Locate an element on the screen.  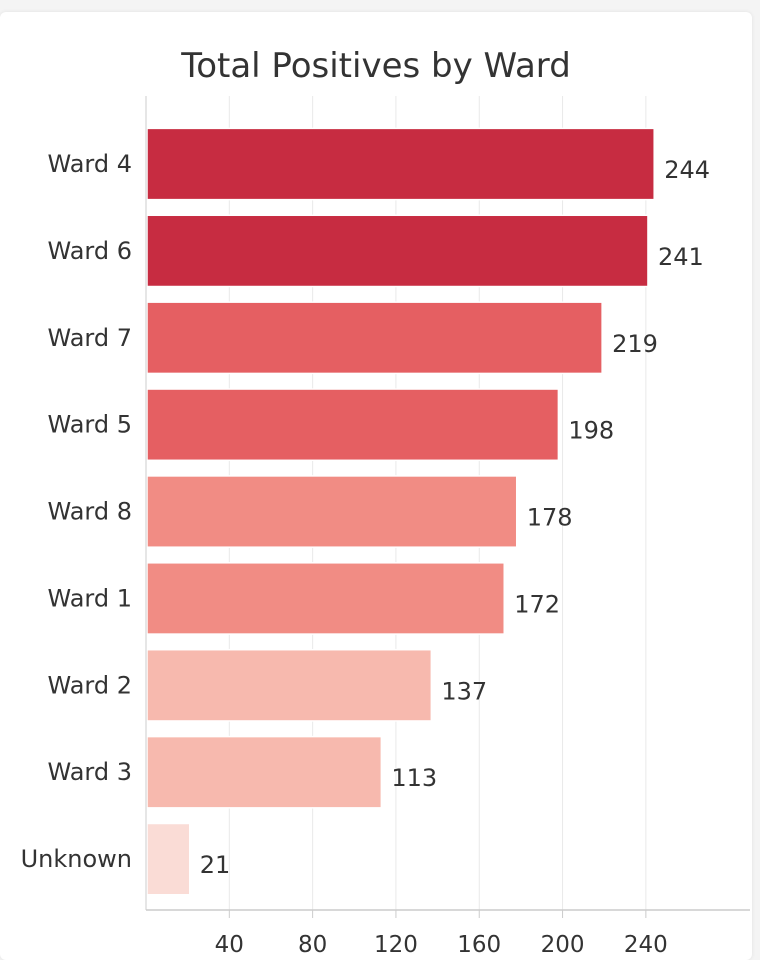
data-label: 241 is located at coordinates (681, 257).